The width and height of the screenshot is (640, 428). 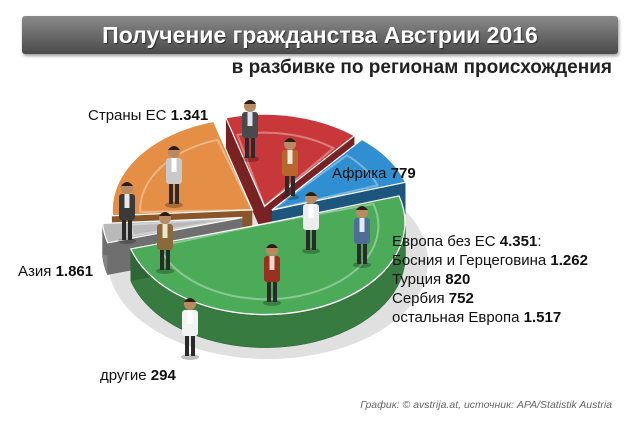 I want to click on chart-title: Получение гражданства Австрии 2016, so click(x=320, y=35).